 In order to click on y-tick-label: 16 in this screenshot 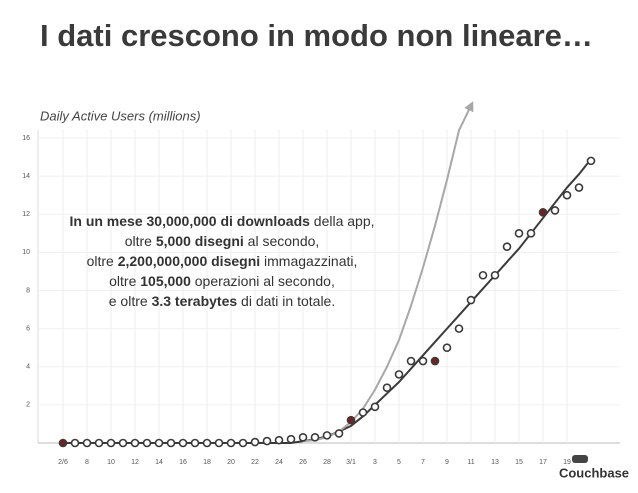, I will do `click(26, 138)`.